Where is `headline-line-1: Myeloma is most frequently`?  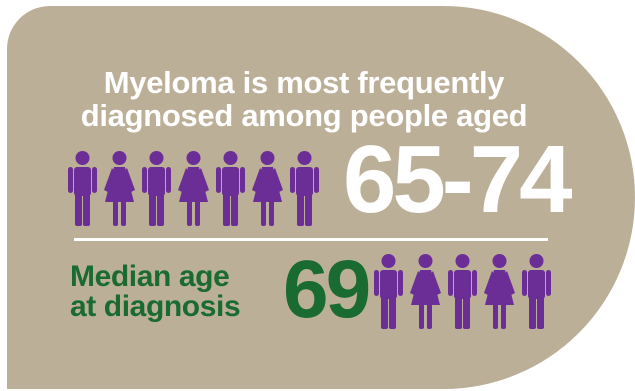
headline-line-1: Myeloma is most frequently is located at coordinates (304, 82).